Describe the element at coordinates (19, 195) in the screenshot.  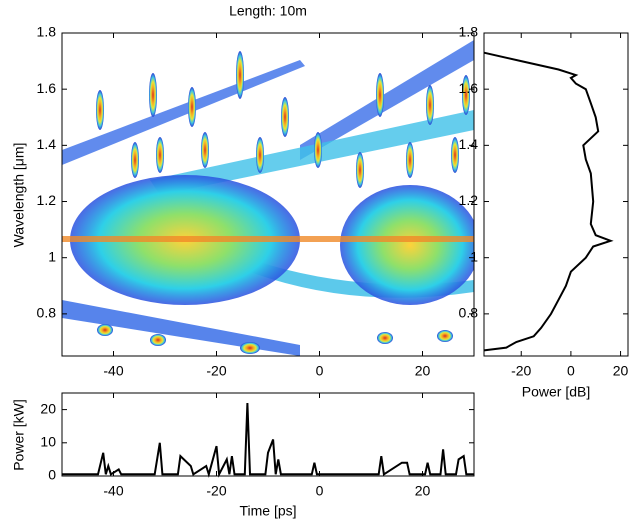
I see `y-axis-label: Wavelength [μm]` at that location.